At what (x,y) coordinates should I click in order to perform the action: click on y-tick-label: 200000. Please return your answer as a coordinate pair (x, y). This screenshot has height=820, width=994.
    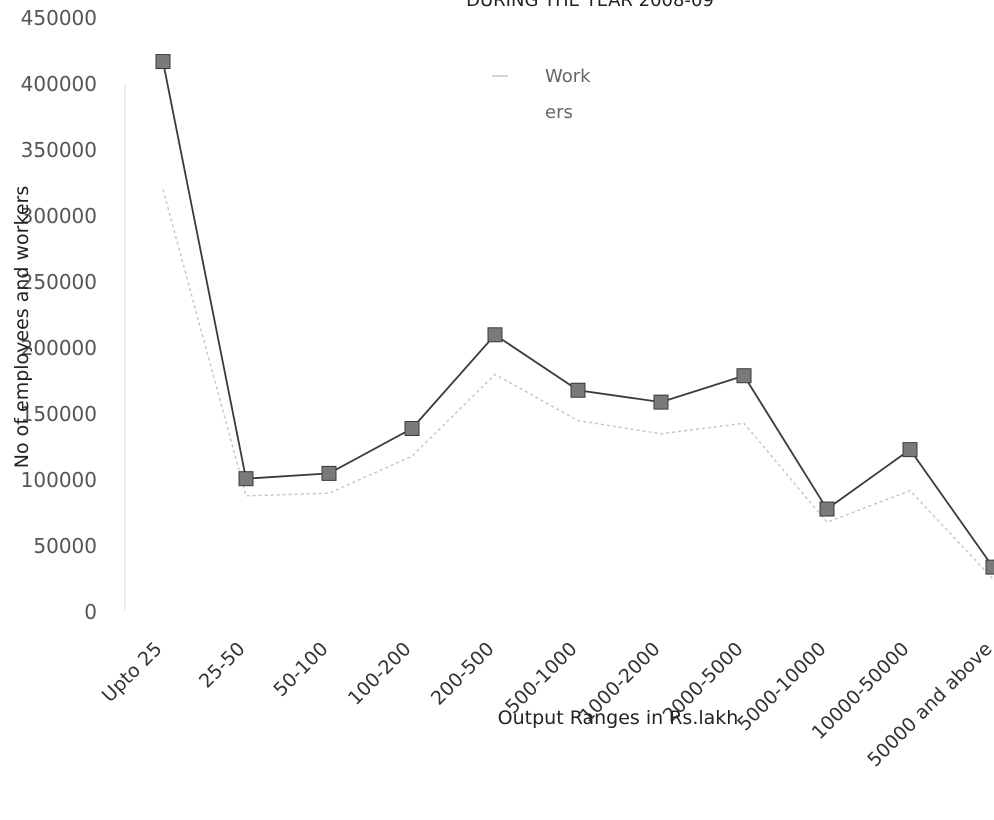
    Looking at the image, I should click on (59, 348).